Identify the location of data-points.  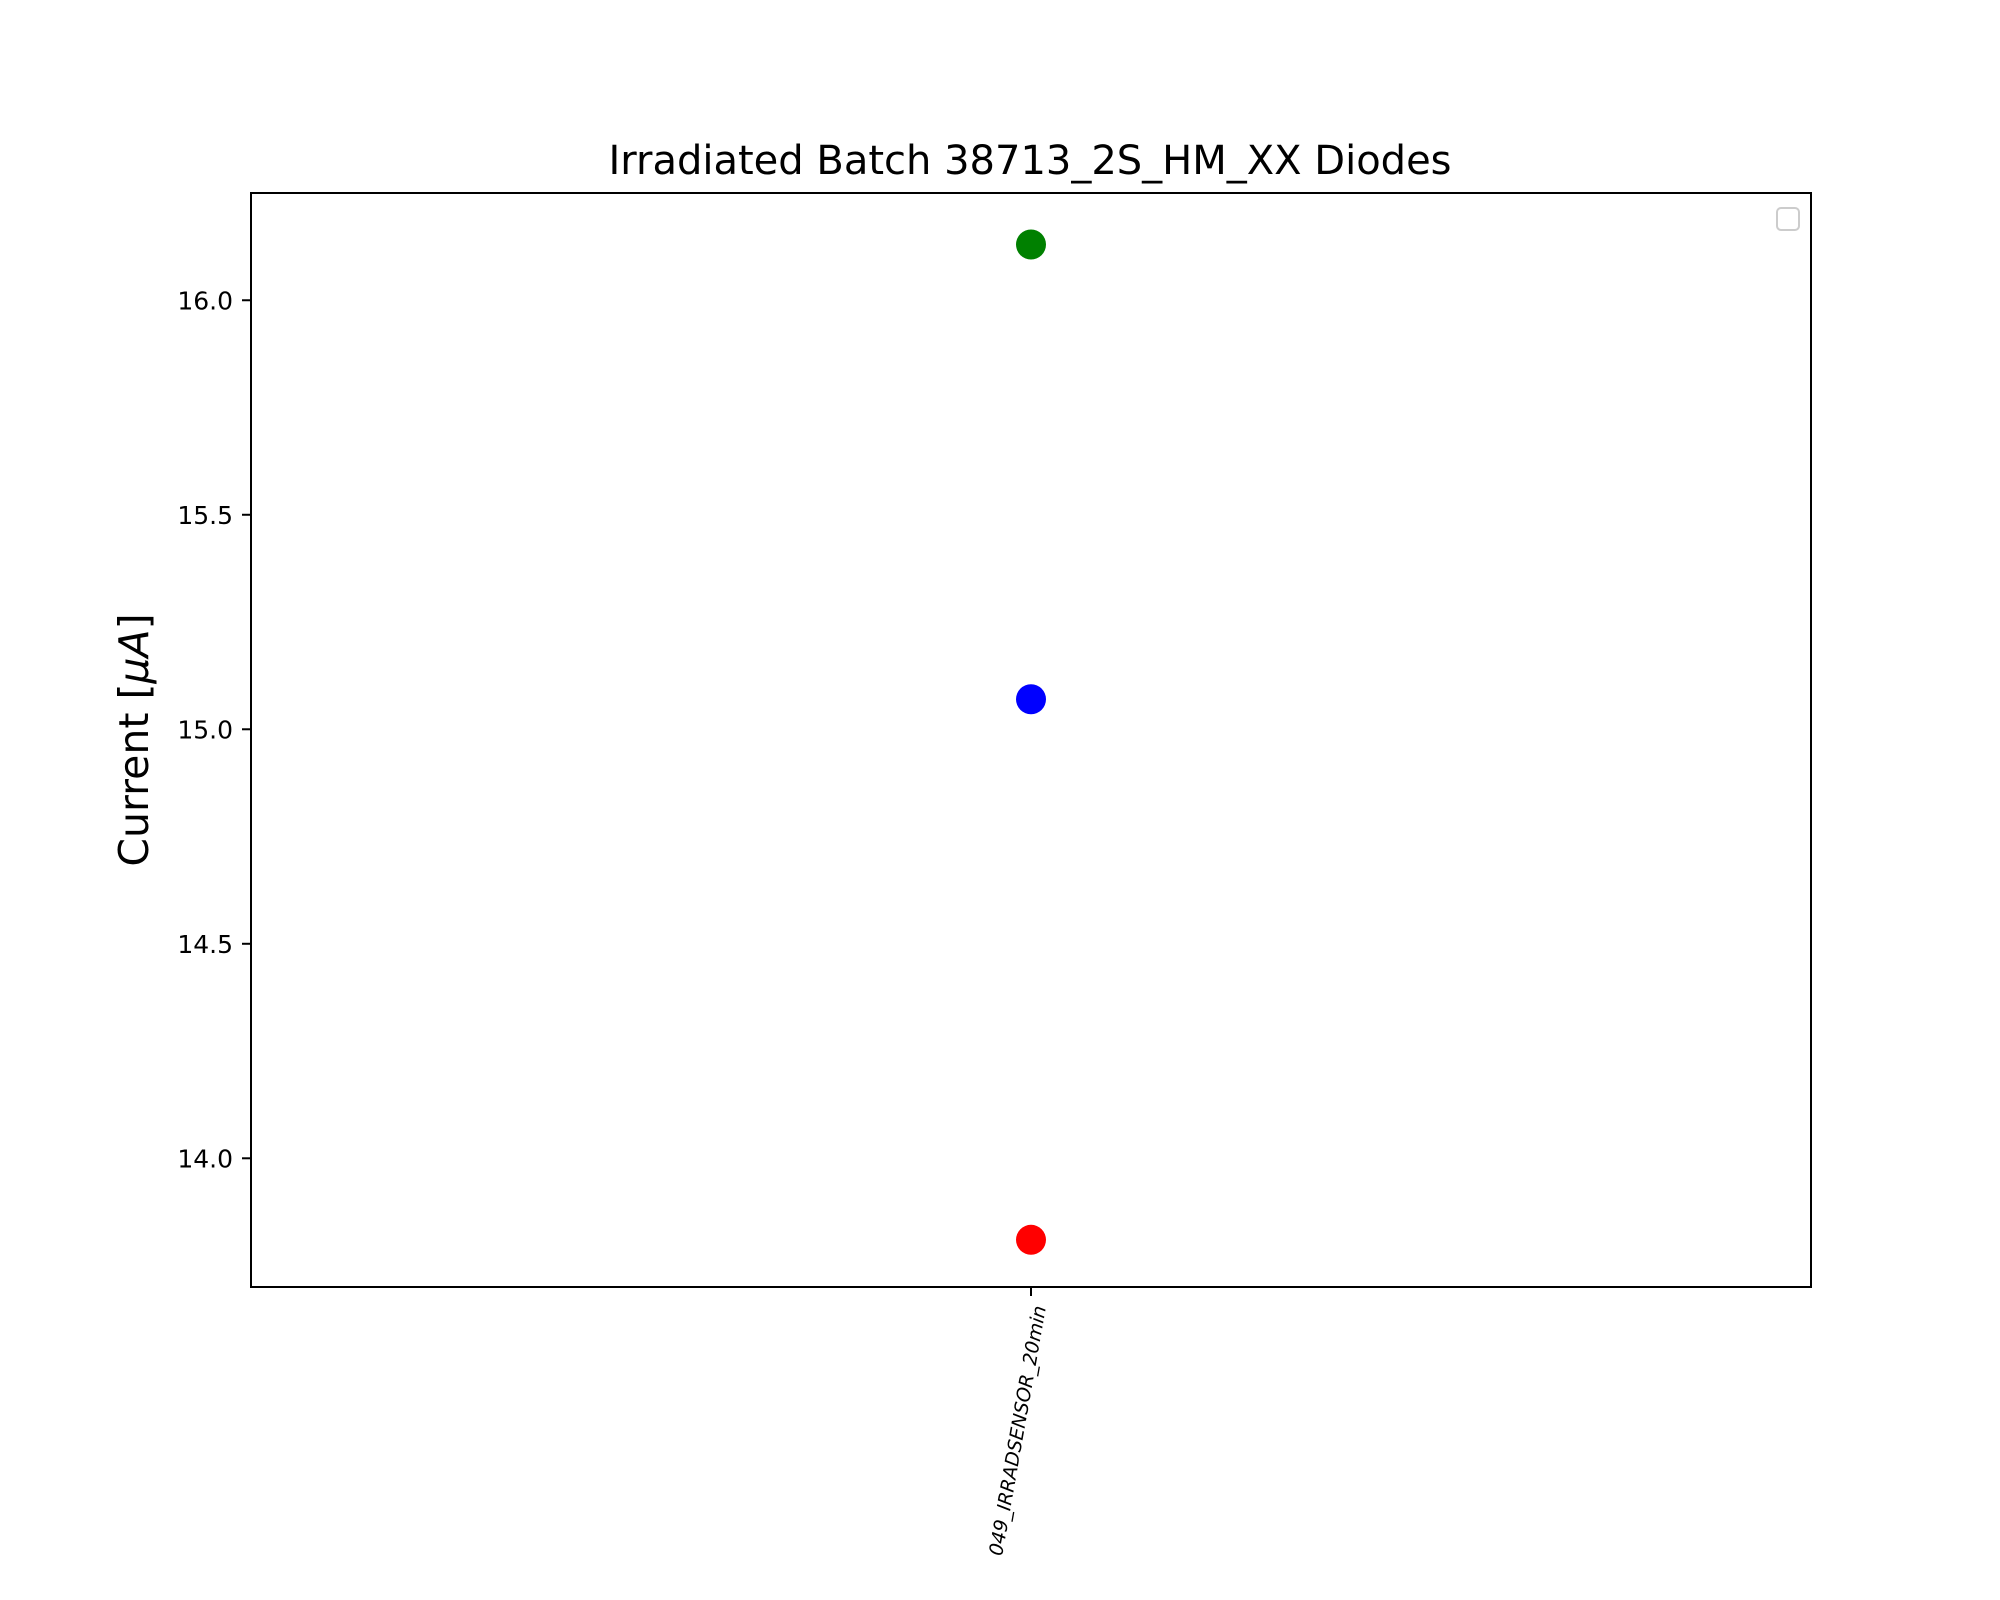
(1031, 742).